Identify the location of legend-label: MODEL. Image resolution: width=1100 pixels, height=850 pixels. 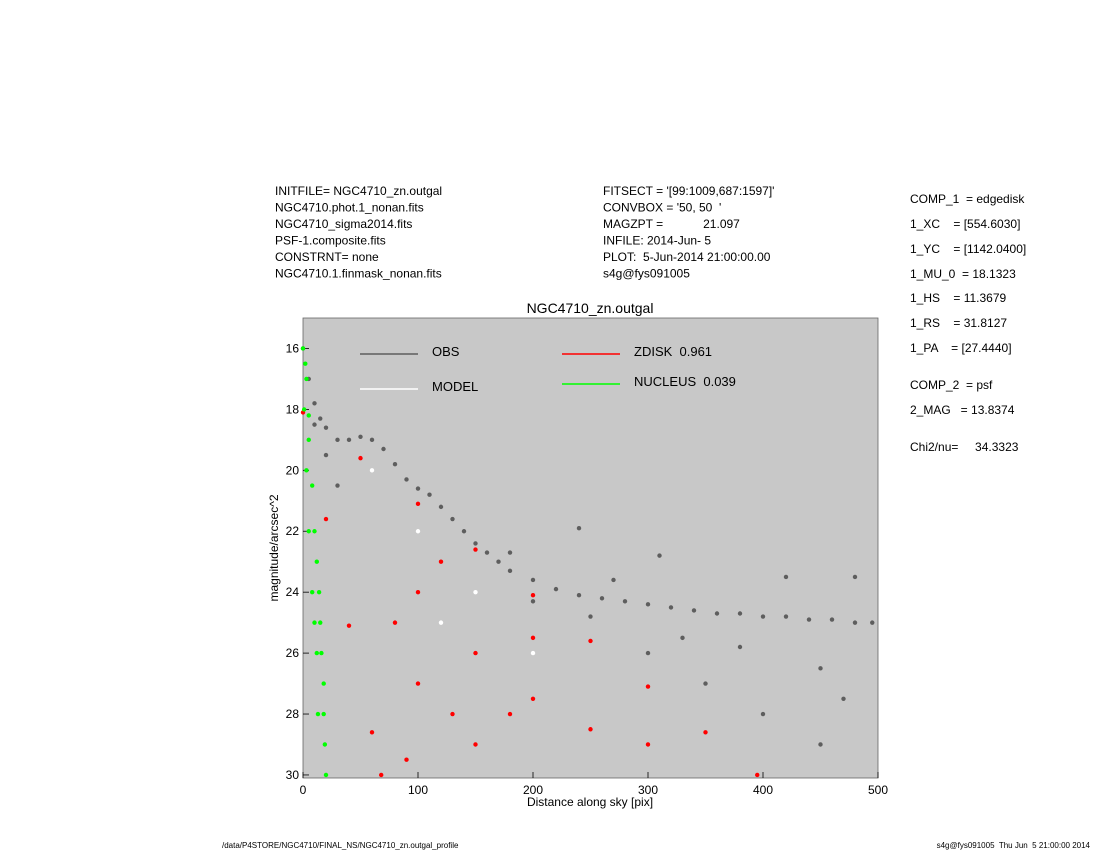
(455, 386).